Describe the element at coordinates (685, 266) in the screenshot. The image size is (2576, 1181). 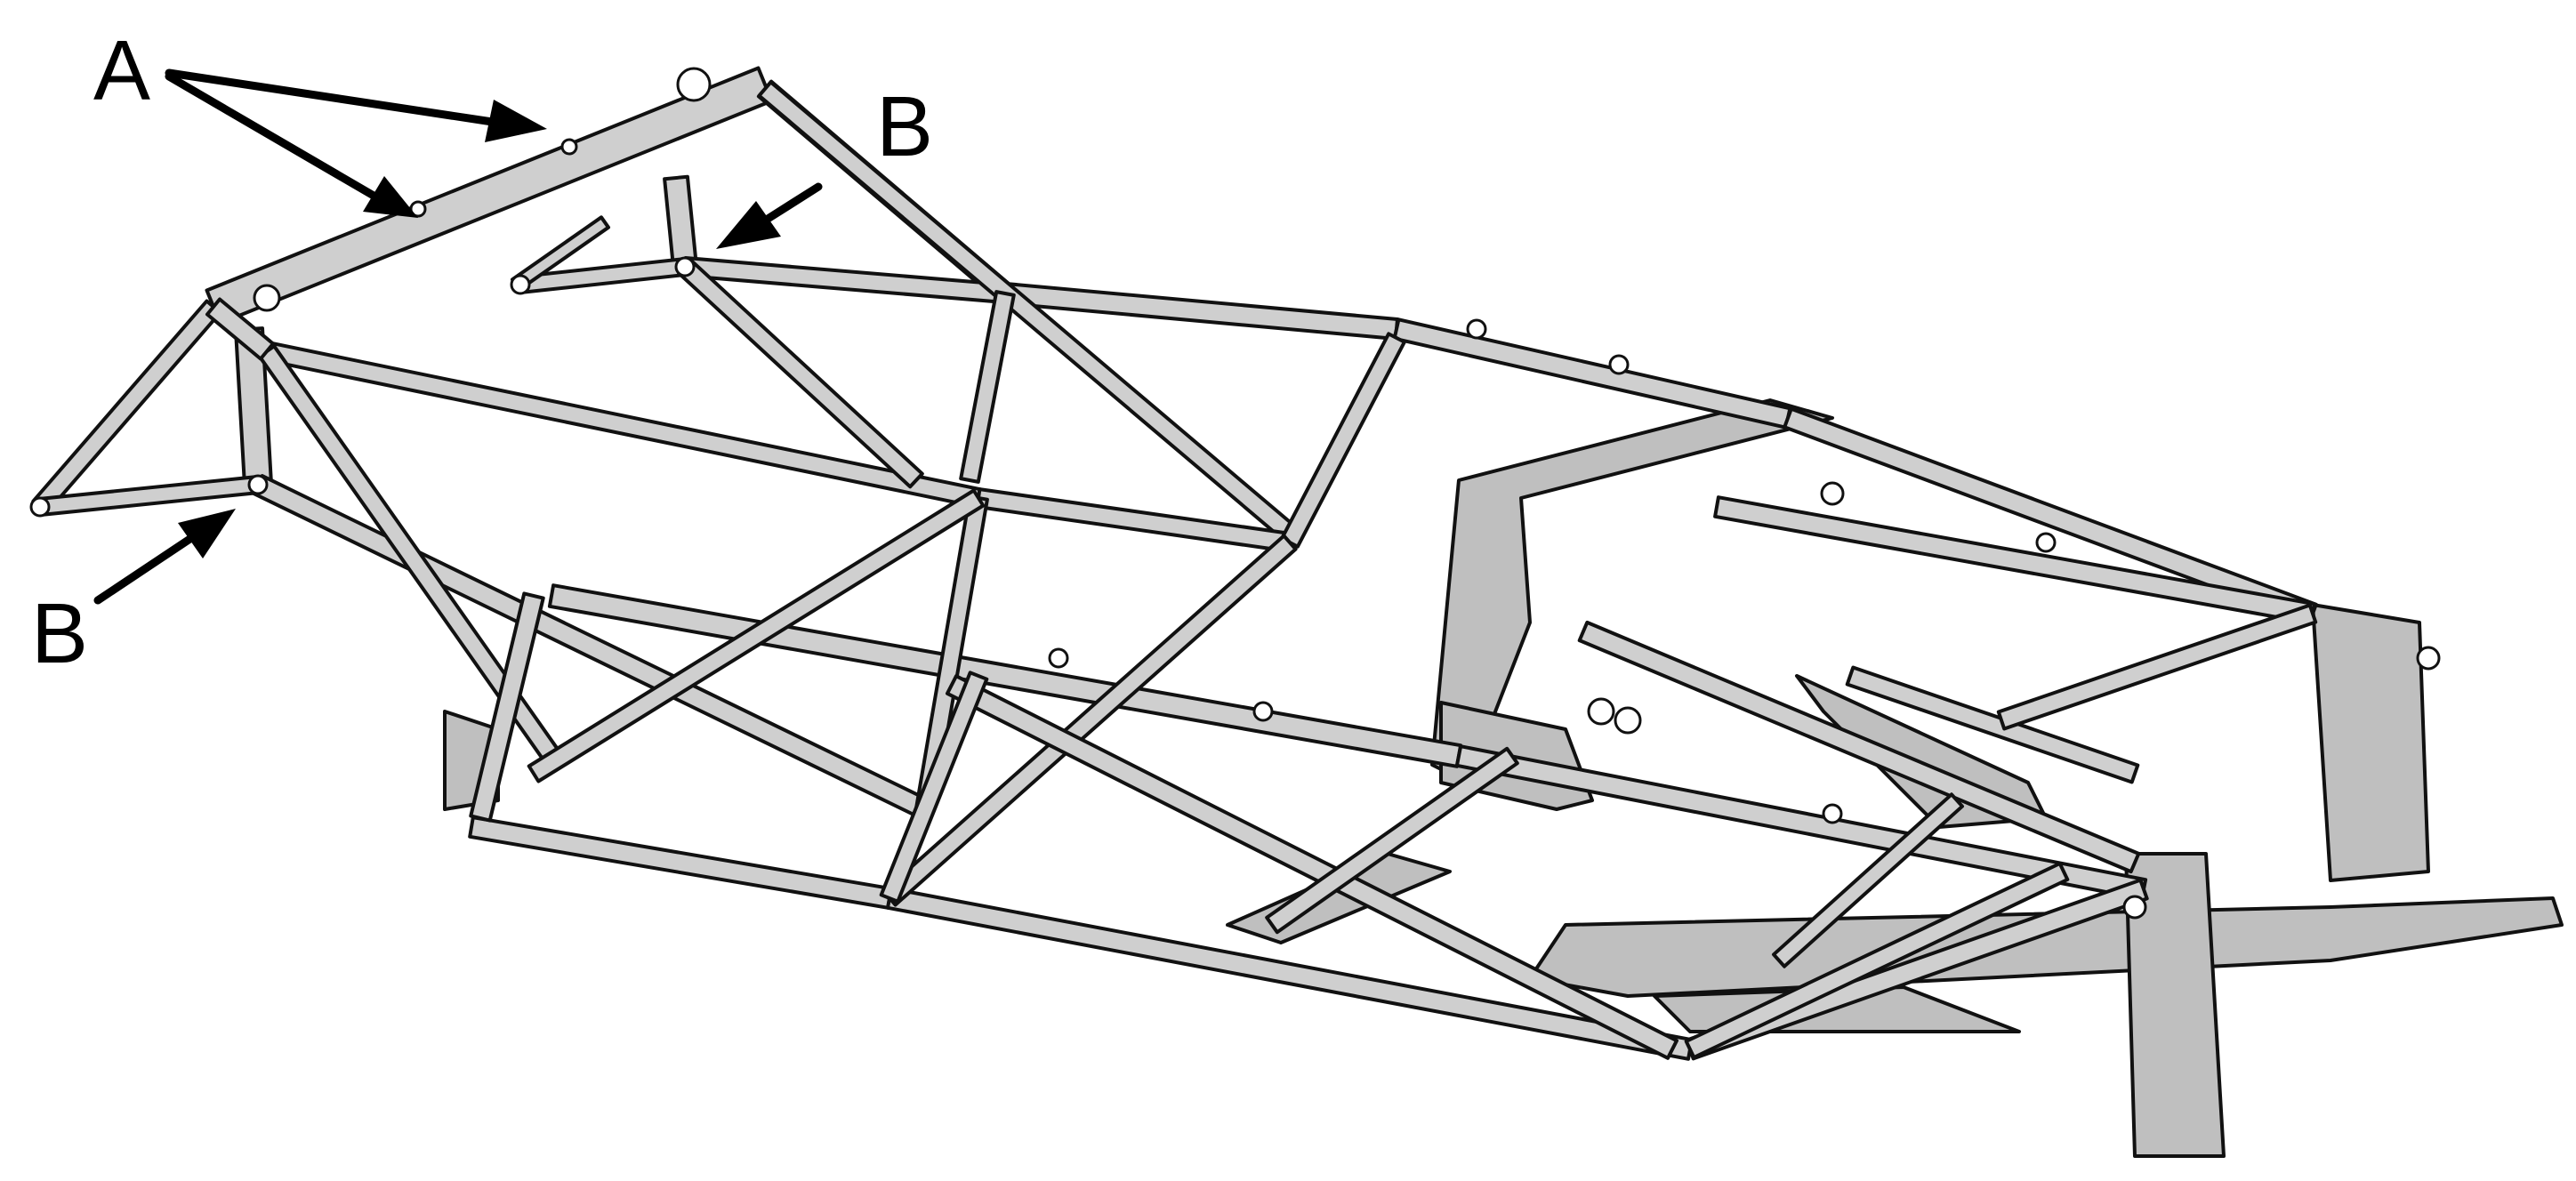
I see `front-hoop-joint-right` at that location.